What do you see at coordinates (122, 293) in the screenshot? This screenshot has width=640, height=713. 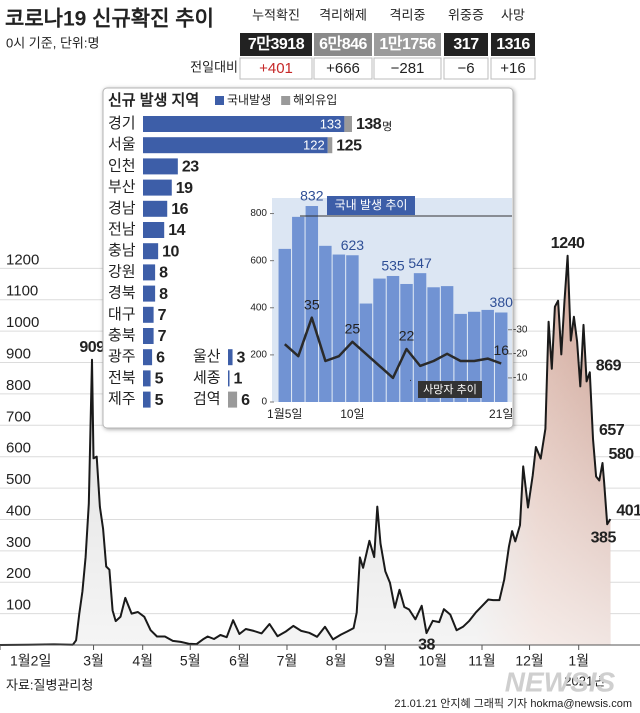 I see `category-label: 경북` at bounding box center [122, 293].